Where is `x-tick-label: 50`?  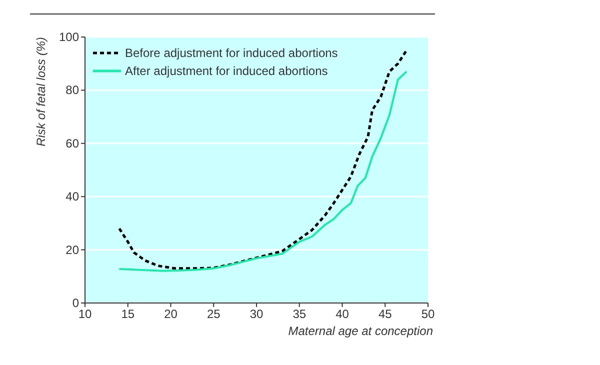 x-tick-label: 50 is located at coordinates (428, 314).